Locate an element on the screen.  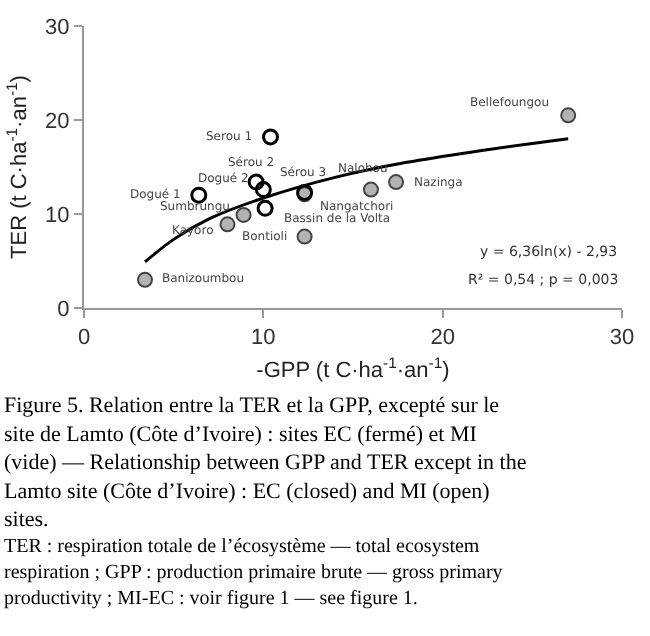
x-tick-label: 10 is located at coordinates (263, 338).